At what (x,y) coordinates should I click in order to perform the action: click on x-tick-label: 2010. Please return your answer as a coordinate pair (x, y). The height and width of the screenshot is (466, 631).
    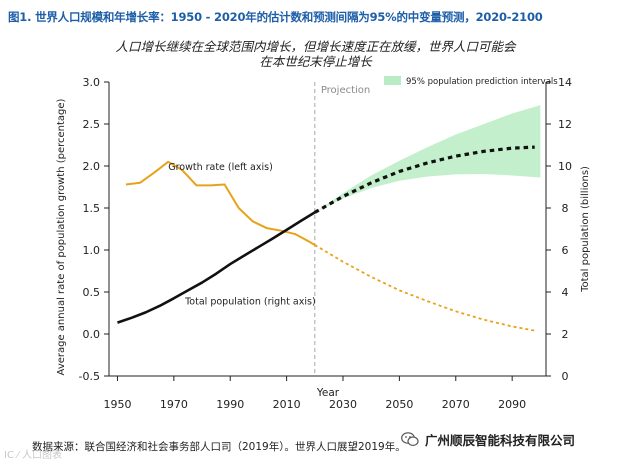
    Looking at the image, I should click on (287, 404).